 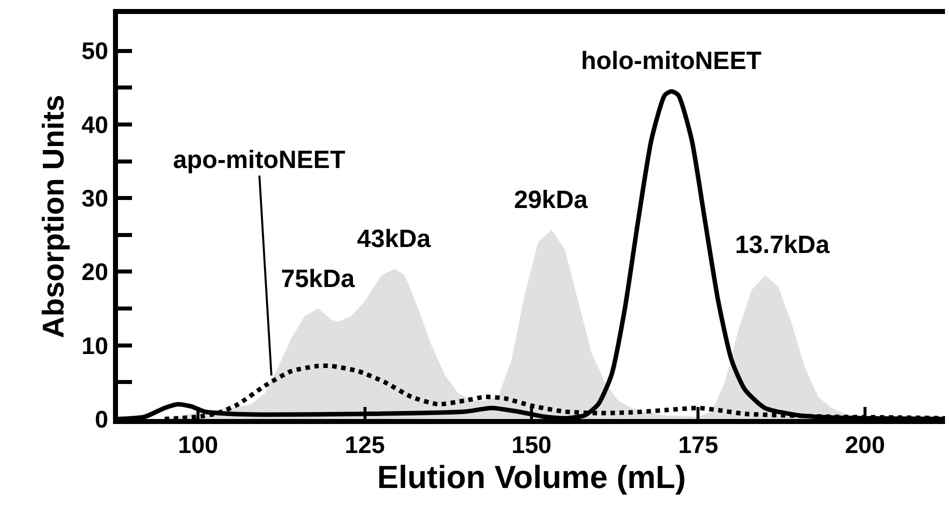 I want to click on y-tick-label: 0, so click(x=101, y=420).